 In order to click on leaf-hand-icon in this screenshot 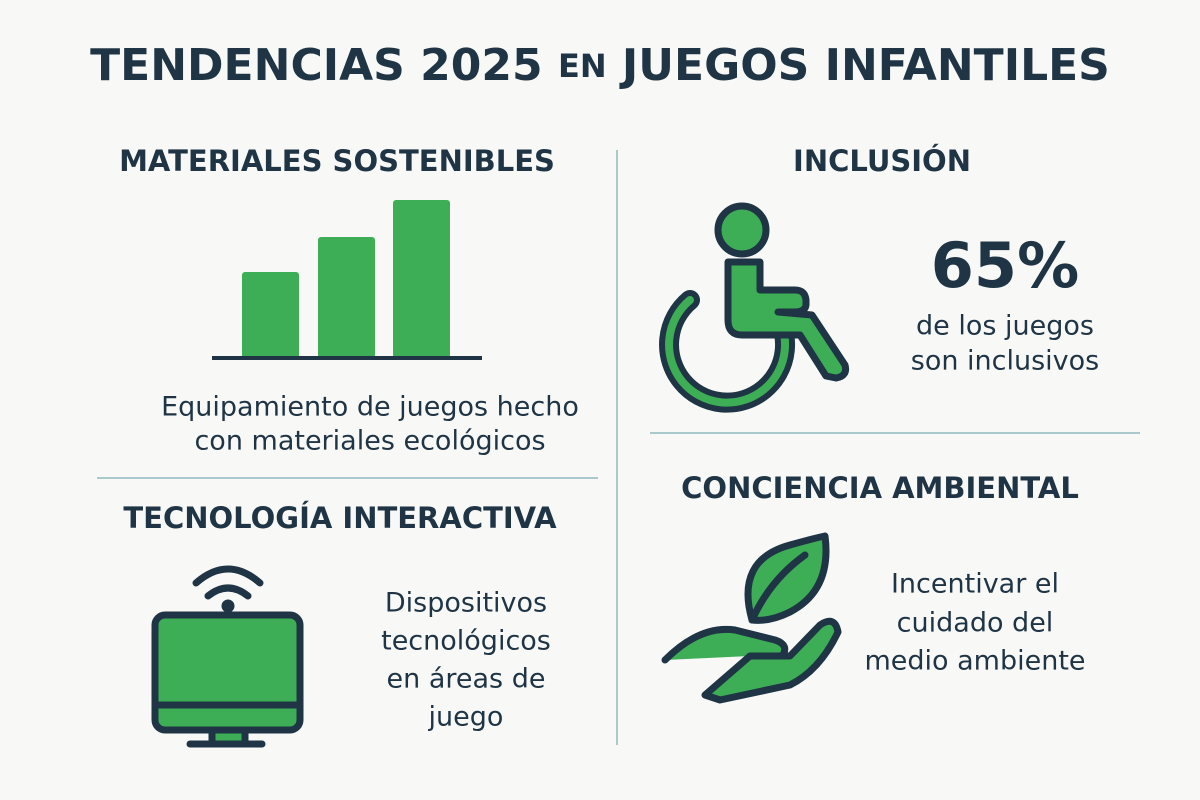, I will do `click(751, 618)`.